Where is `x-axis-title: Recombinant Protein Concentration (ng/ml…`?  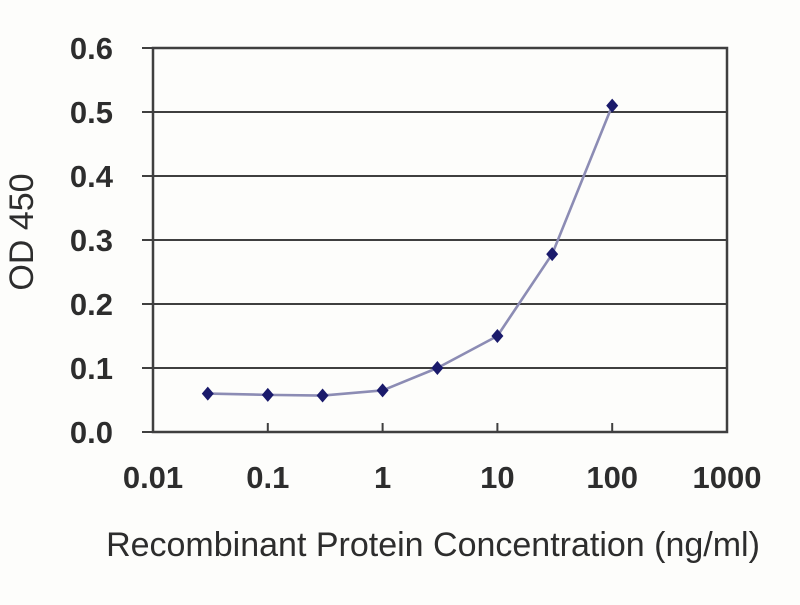 x-axis-title: Recombinant Protein Concentration (ng/ml… is located at coordinates (433, 545).